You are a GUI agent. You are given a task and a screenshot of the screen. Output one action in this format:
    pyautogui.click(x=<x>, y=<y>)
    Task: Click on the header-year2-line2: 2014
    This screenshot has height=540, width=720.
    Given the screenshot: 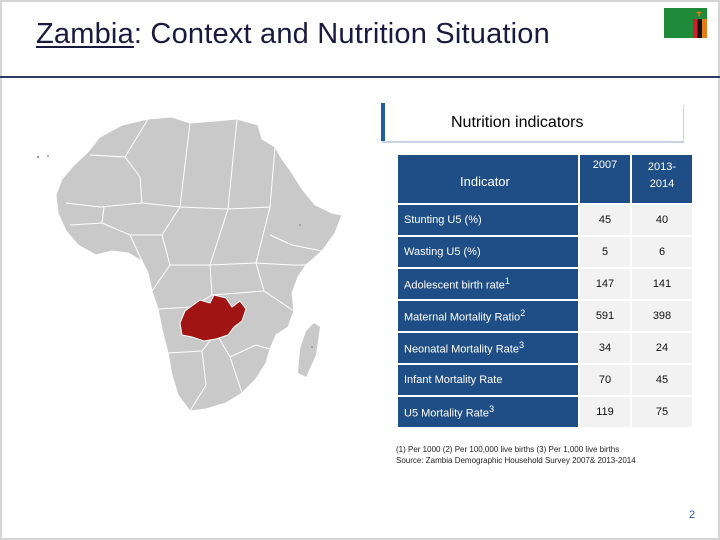 What is the action you would take?
    pyautogui.click(x=662, y=184)
    